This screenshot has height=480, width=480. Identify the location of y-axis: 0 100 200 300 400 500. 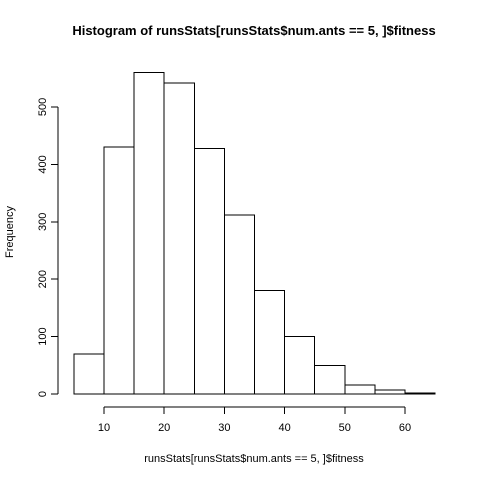
(48, 247).